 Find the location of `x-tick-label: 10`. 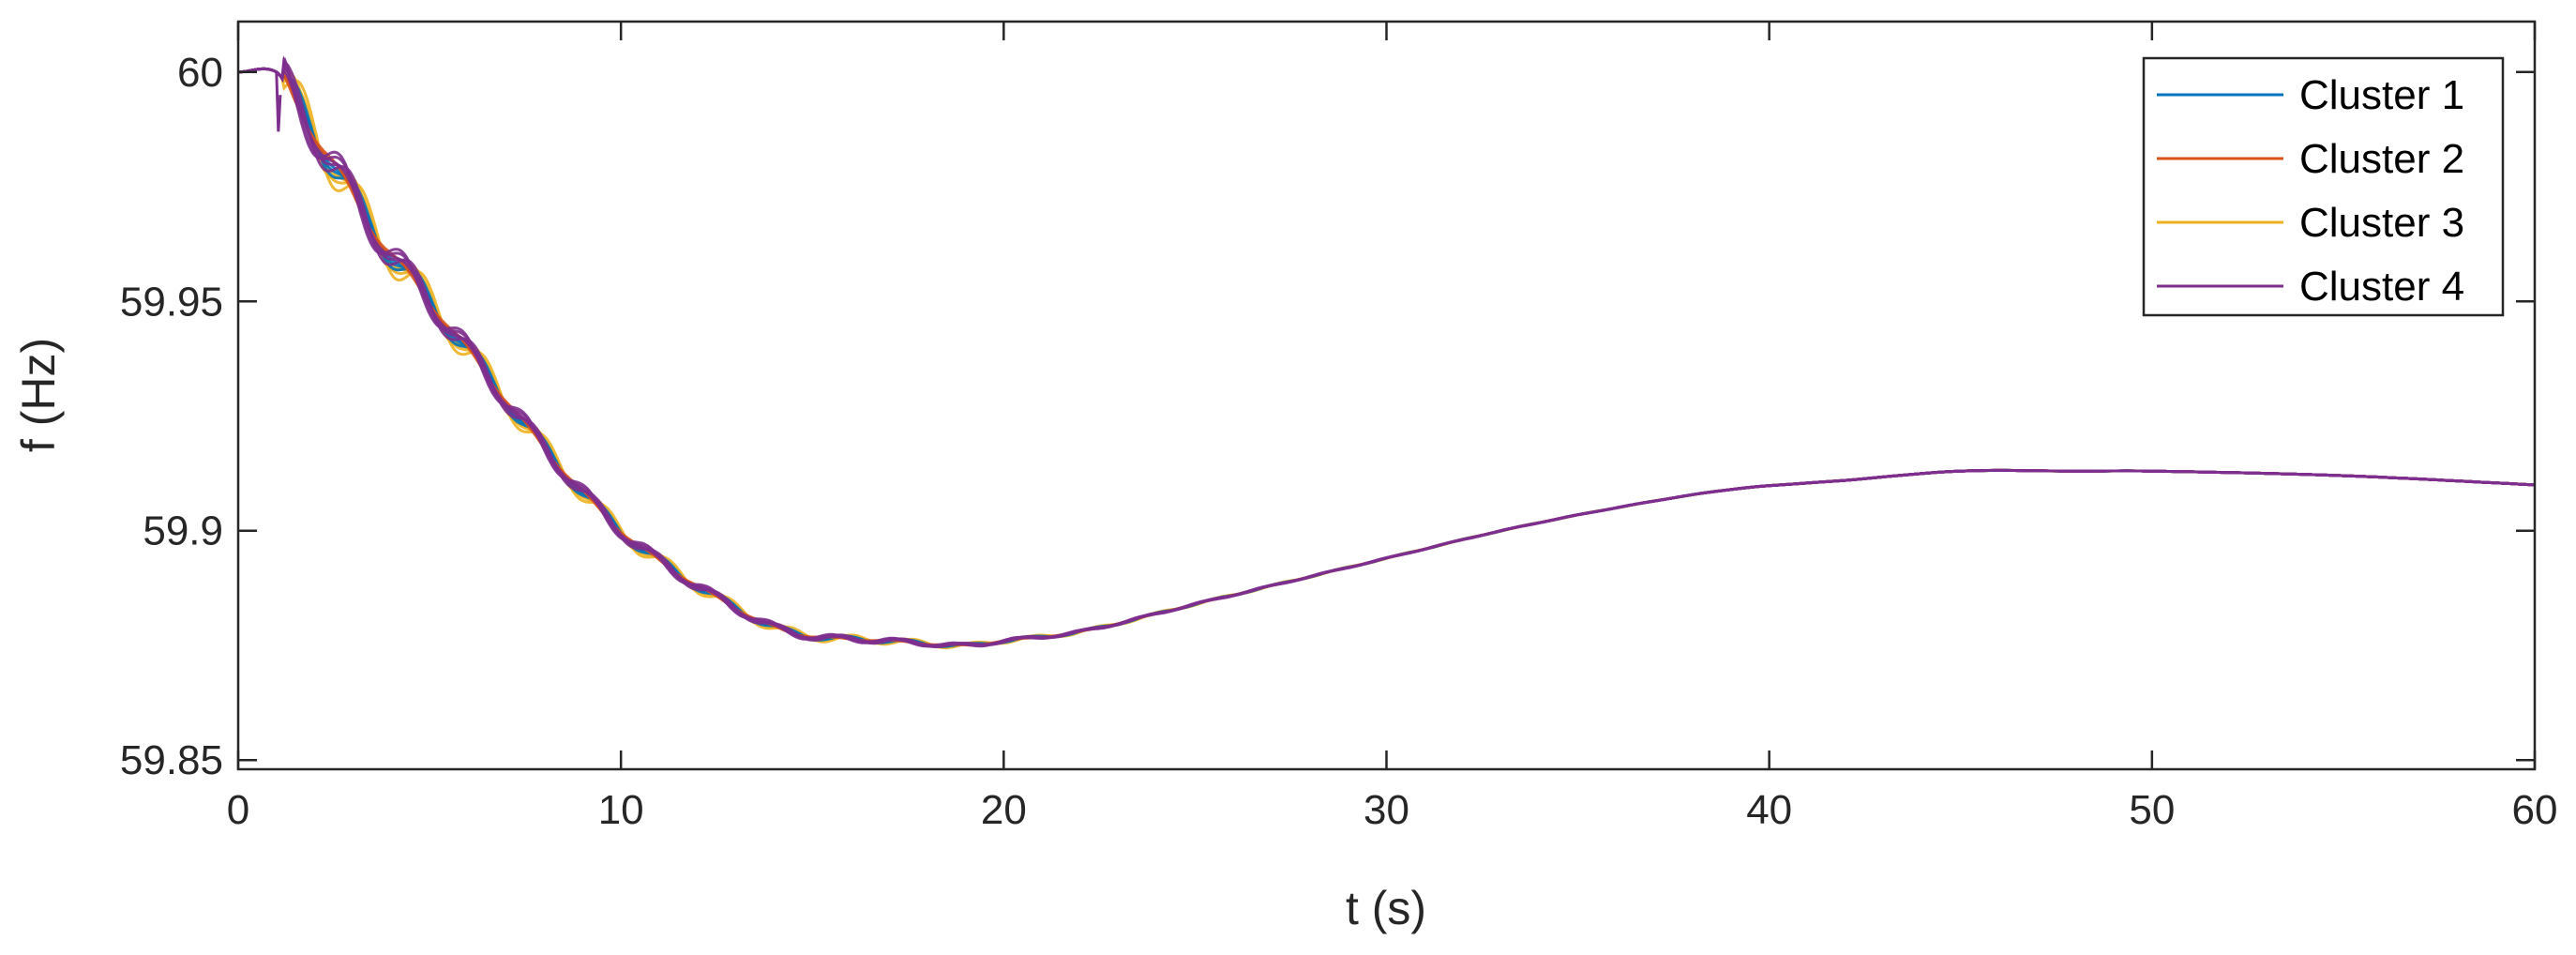

x-tick-label: 10 is located at coordinates (621, 810).